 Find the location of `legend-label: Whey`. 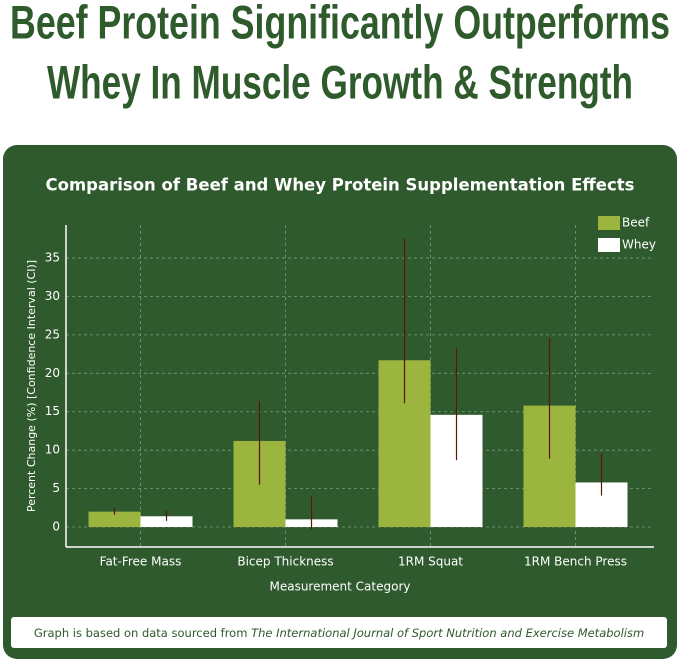

legend-label: Whey is located at coordinates (639, 245).